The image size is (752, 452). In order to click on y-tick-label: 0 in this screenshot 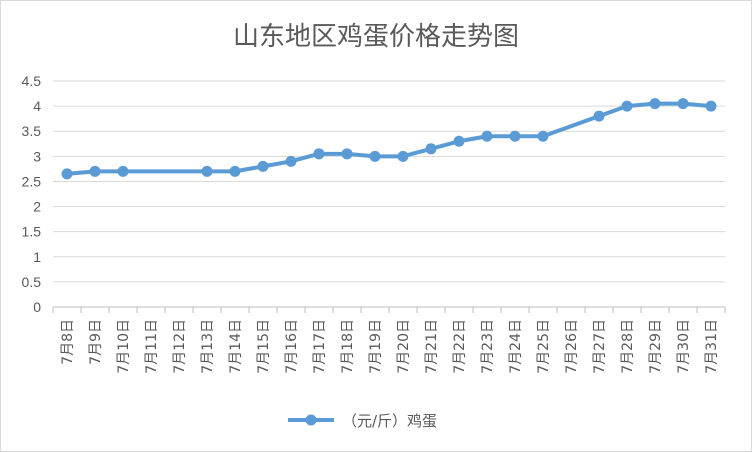, I will do `click(37, 307)`.